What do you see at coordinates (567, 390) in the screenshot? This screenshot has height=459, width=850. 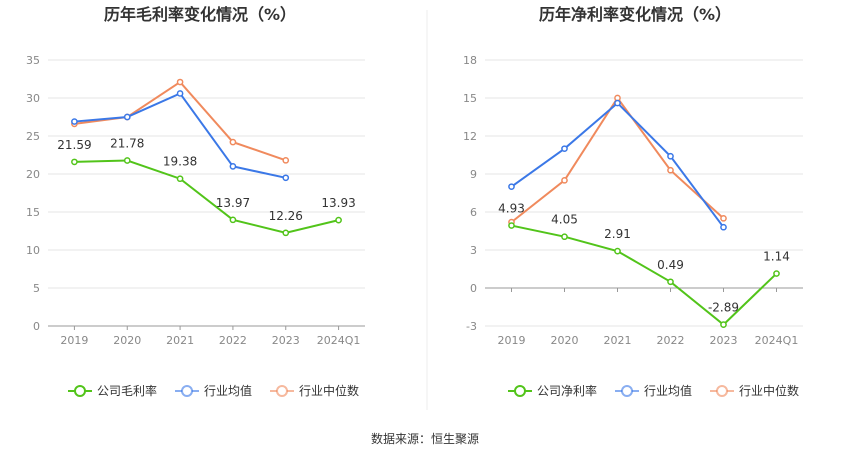 I see `legend-label: 公司净利率` at bounding box center [567, 390].